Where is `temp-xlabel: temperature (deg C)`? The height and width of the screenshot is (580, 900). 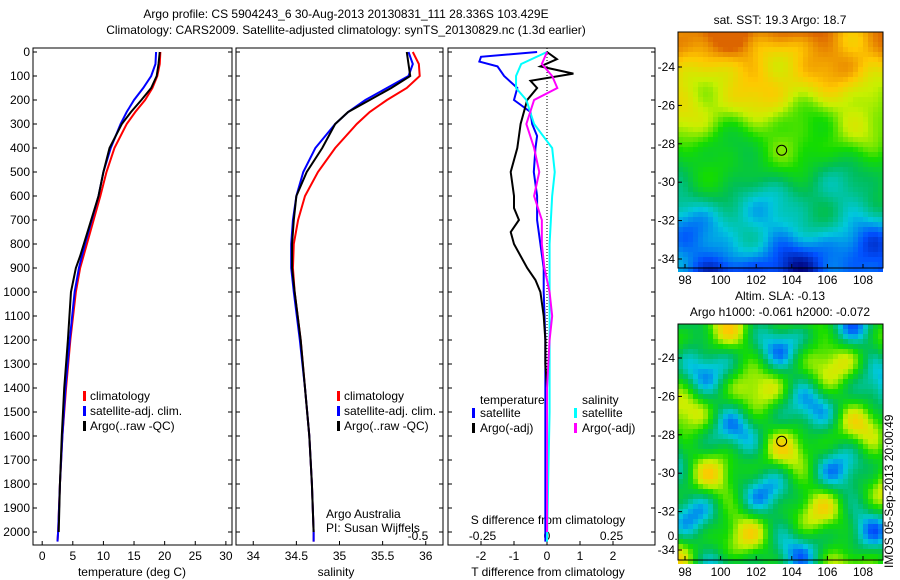 temp-xlabel: temperature (deg C) is located at coordinates (132, 572).